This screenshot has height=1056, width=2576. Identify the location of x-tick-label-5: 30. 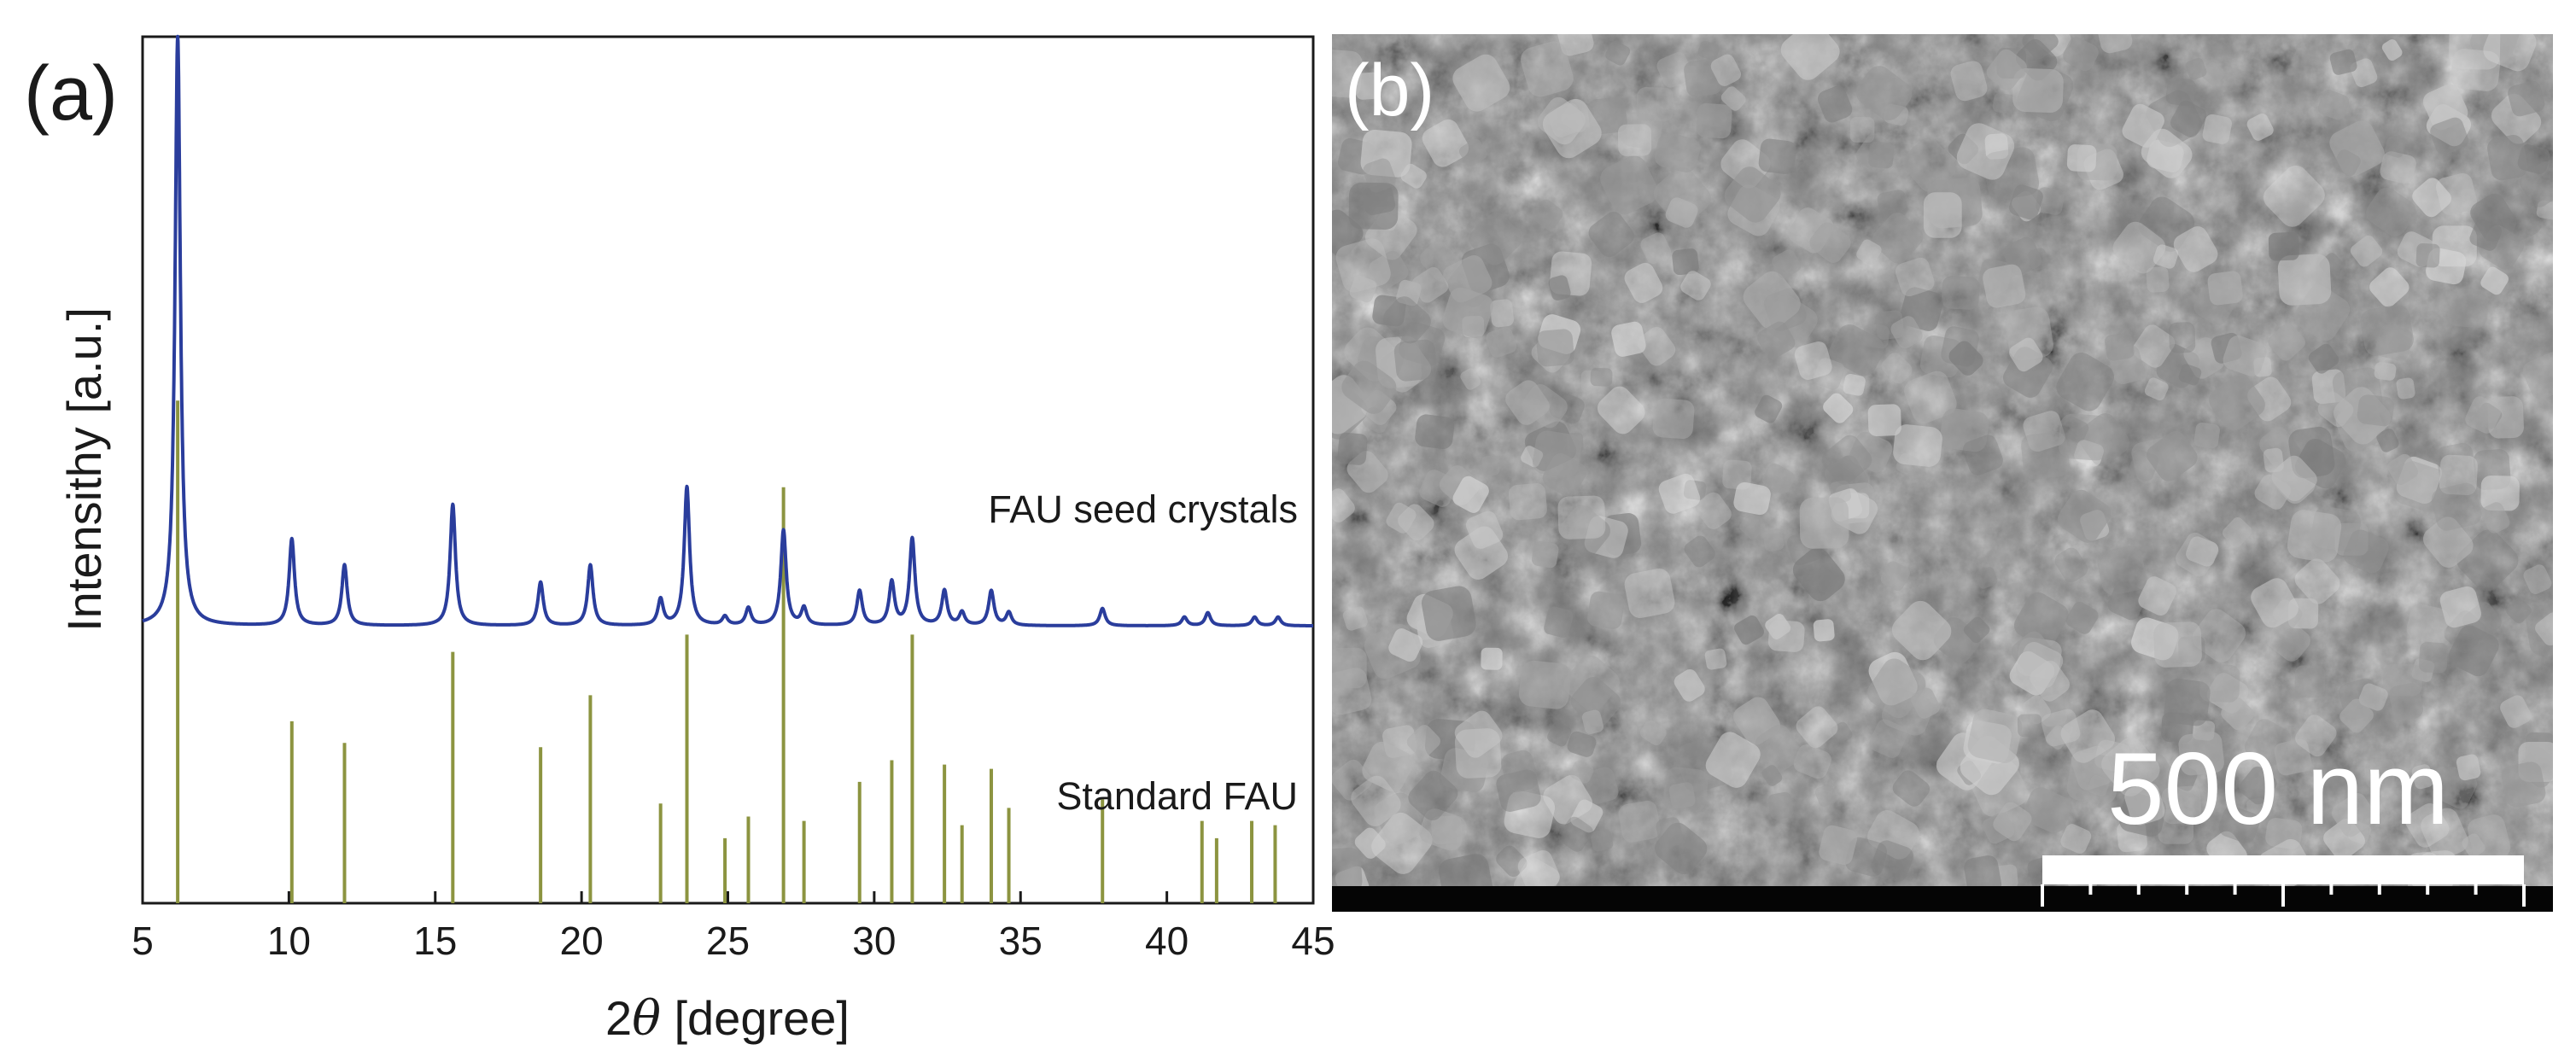
(874, 941).